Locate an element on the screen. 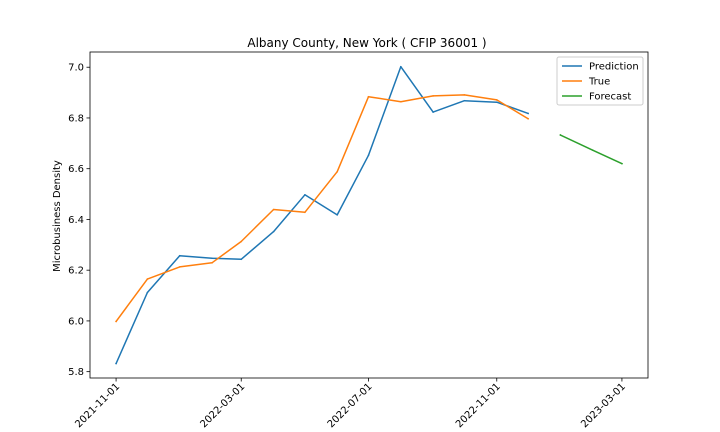 This screenshot has height=432, width=720. y-tick-label: 5.8 is located at coordinates (76, 372).